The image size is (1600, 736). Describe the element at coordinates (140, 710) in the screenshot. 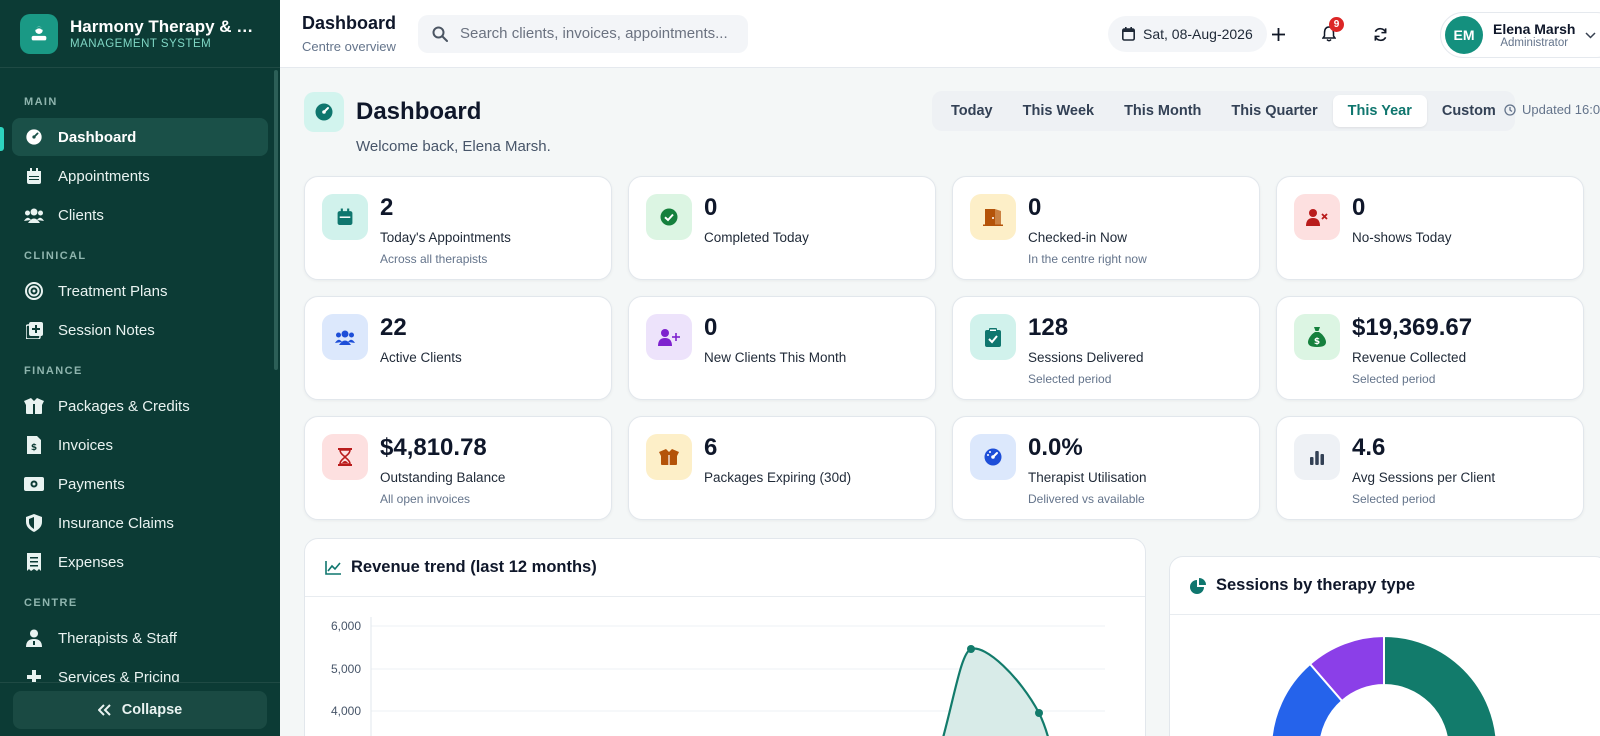

I see `collapse-button: Collapse` at that location.